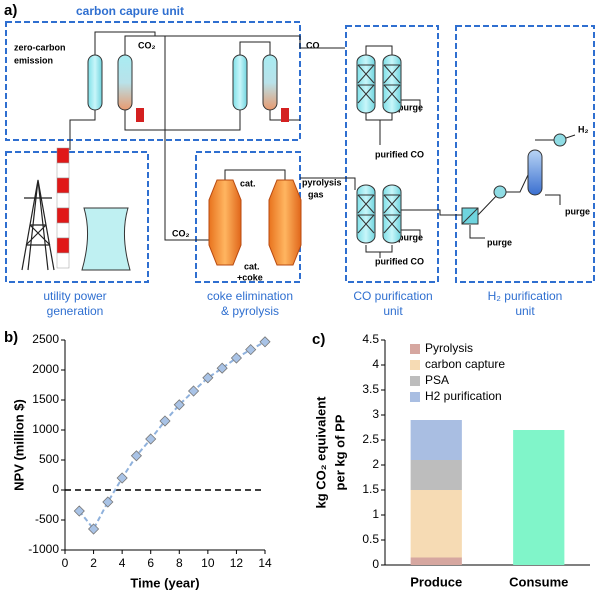 The height and width of the screenshot is (600, 600). What do you see at coordinates (265, 563) in the screenshot?
I see `x-tick-label: 14` at bounding box center [265, 563].